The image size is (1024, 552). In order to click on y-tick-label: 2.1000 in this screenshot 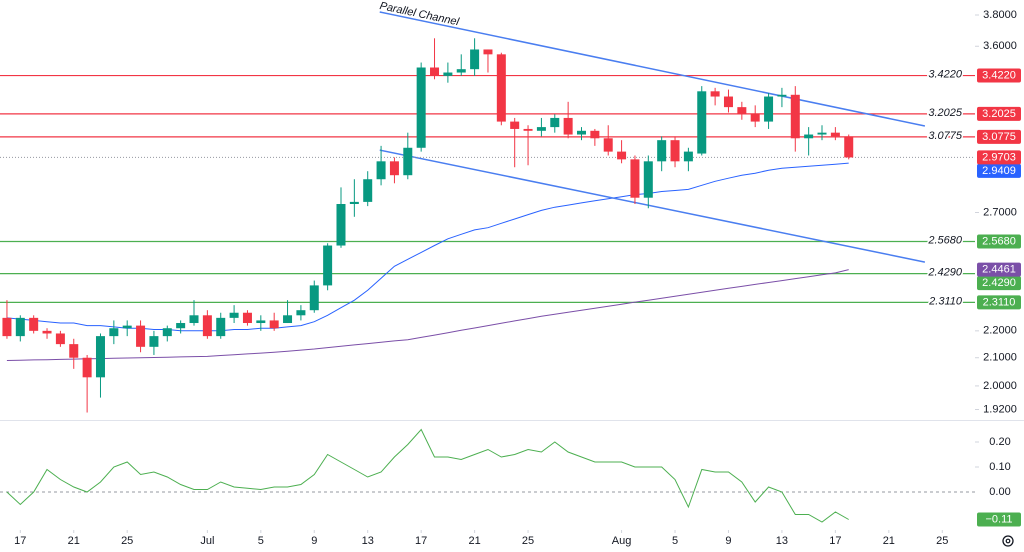, I will do `click(1000, 358)`.